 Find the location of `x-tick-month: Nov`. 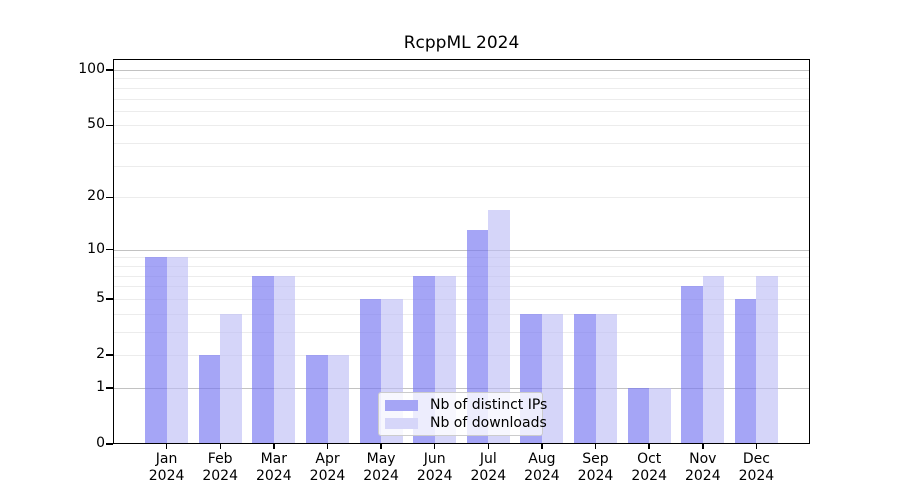

x-tick-month: Nov is located at coordinates (703, 459).